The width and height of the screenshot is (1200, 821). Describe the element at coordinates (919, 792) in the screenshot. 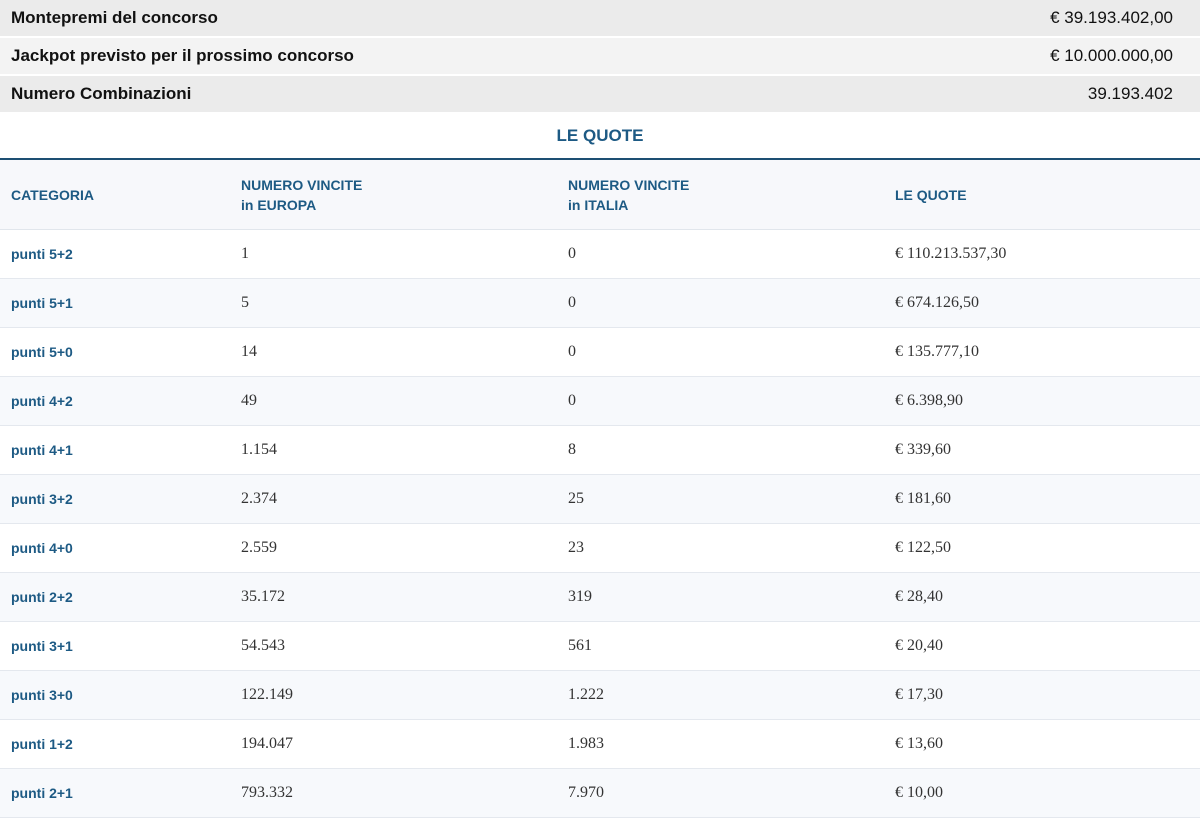

I see `cell-quota: € 10,00` at that location.